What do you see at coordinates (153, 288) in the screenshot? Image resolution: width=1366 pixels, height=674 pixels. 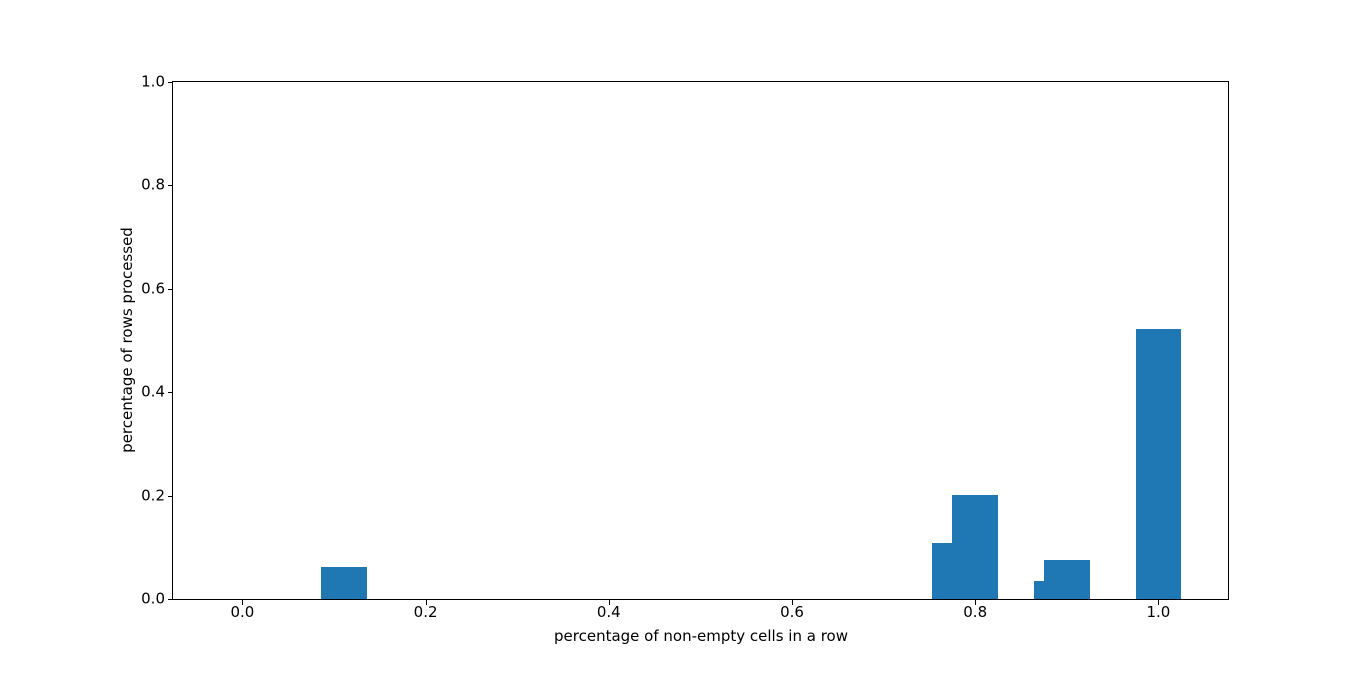 I see `y-tick-label: 0.6` at bounding box center [153, 288].